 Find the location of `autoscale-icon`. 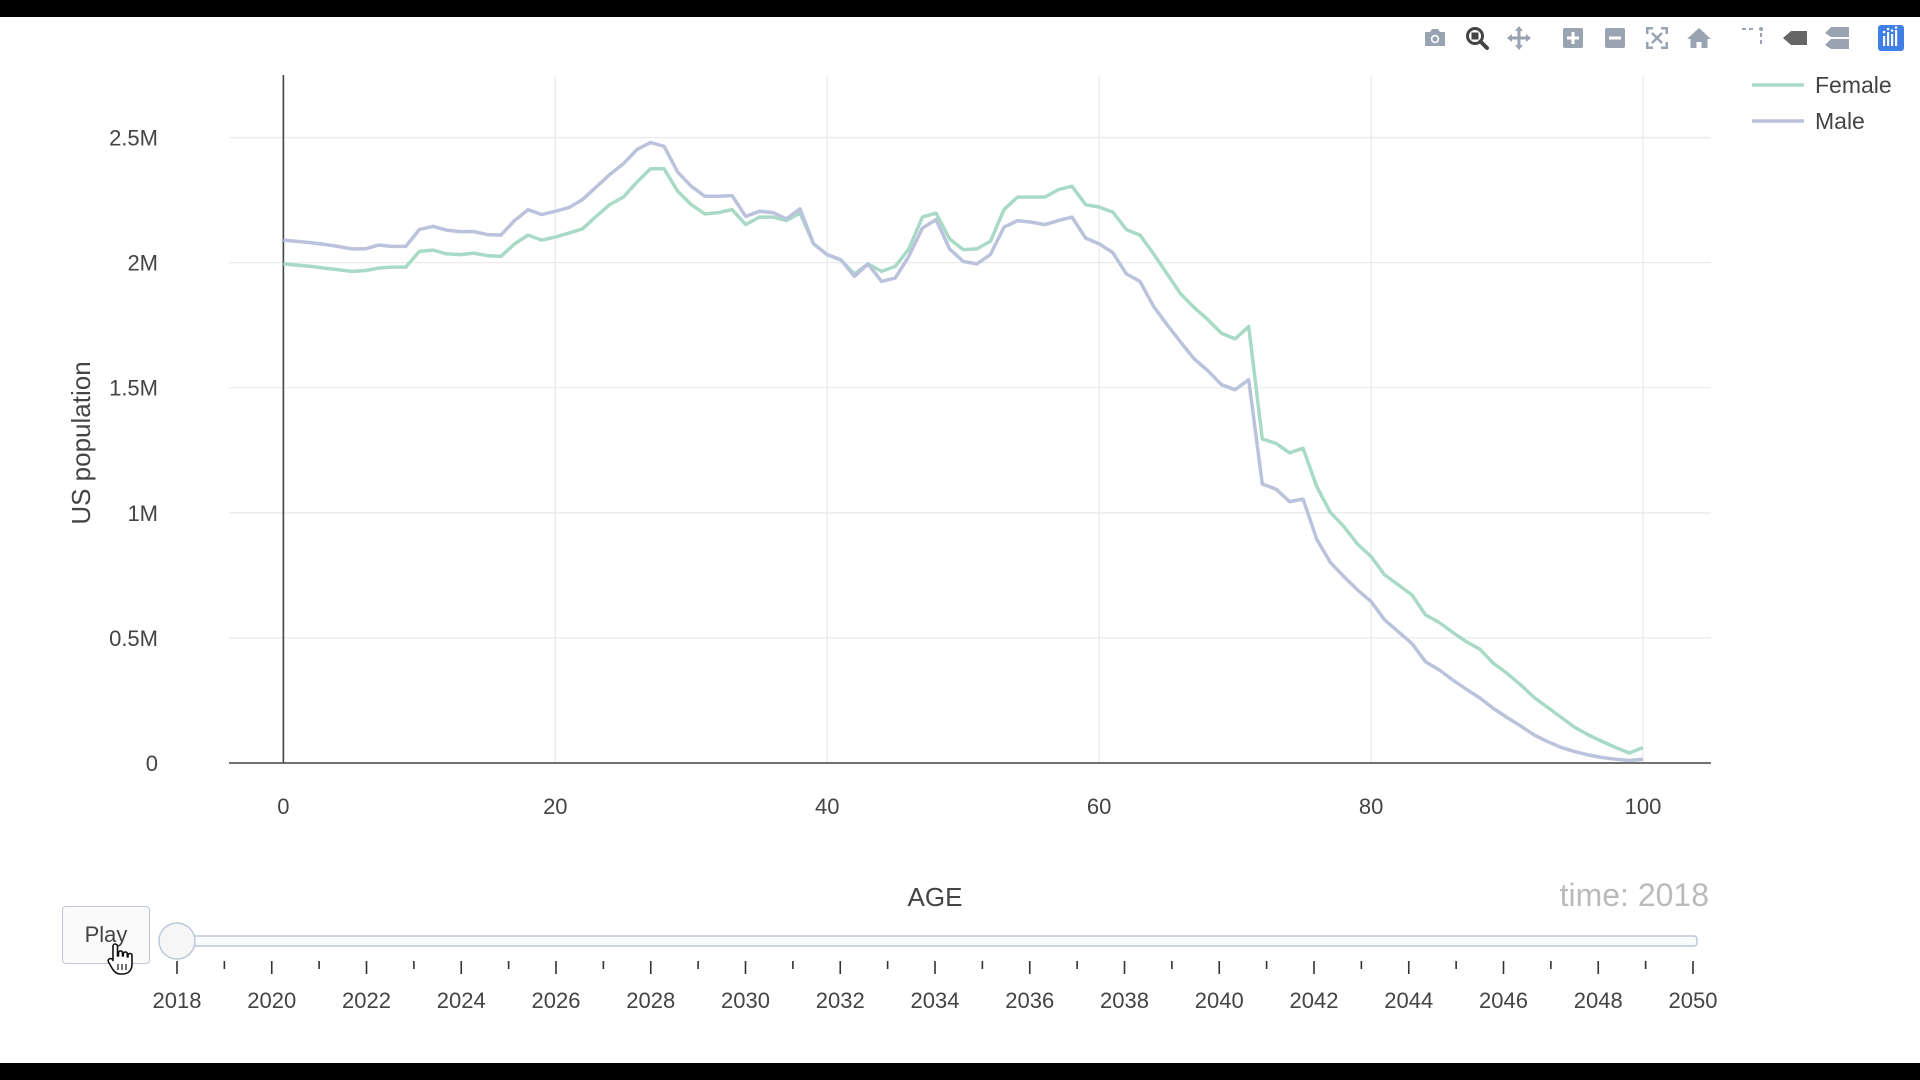

autoscale-icon is located at coordinates (1657, 38).